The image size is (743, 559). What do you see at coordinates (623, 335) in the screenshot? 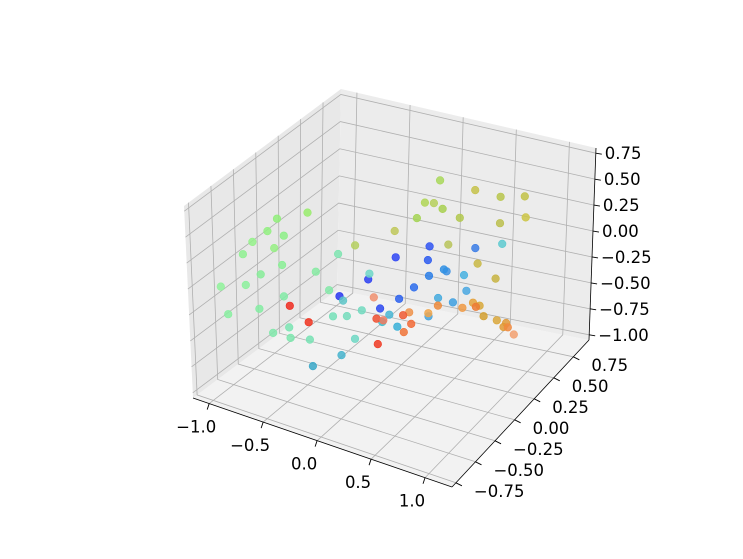
I see `z-tick-label: −1.00` at bounding box center [623, 335].